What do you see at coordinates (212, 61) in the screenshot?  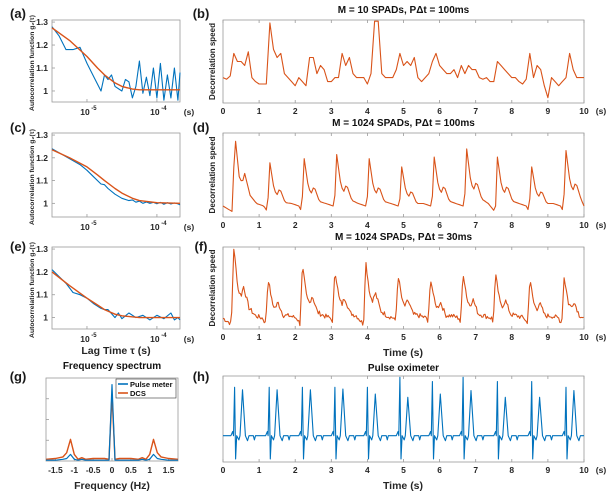 I see `y-axis-label: Decorrelation speed` at bounding box center [212, 61].